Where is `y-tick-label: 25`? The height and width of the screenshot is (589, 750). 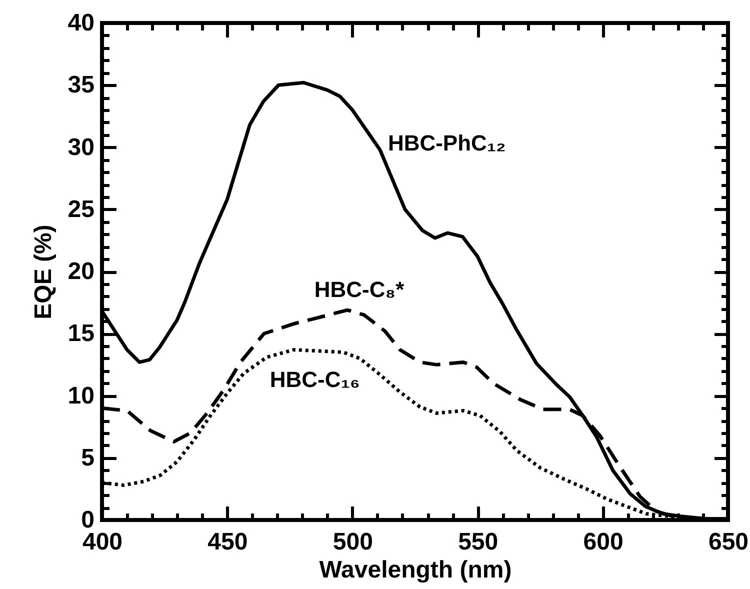 y-tick-label: 25 is located at coordinates (81, 209).